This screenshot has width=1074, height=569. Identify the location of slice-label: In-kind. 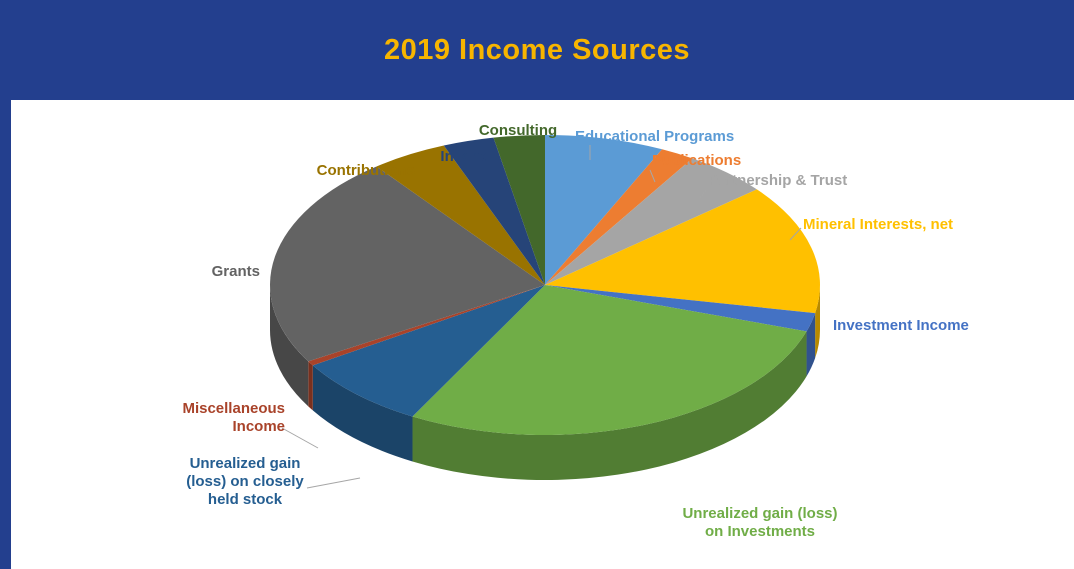
(465, 156).